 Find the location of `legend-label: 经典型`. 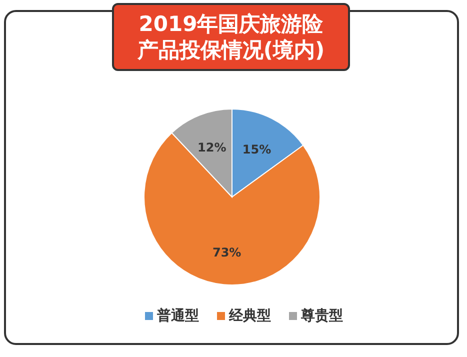

legend-label: 经典型 is located at coordinates (249, 316).